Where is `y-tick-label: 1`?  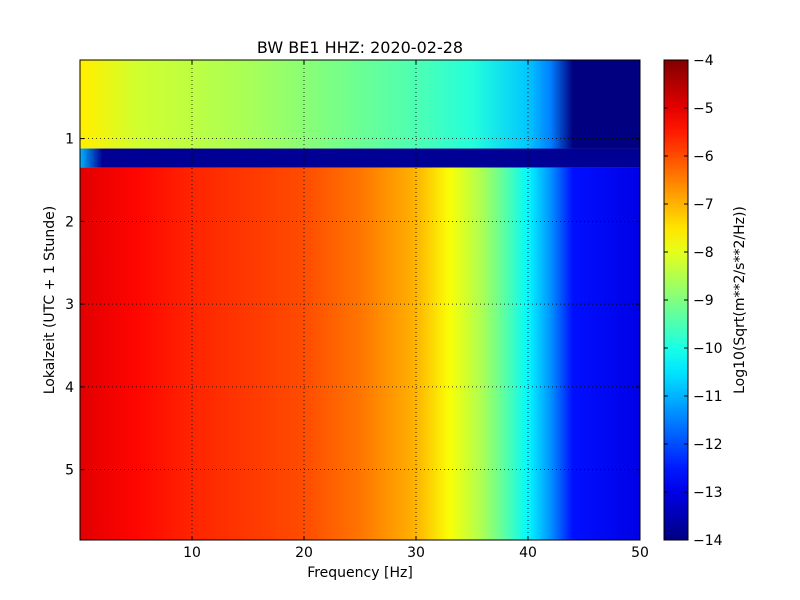
y-tick-label: 1 is located at coordinates (69, 140).